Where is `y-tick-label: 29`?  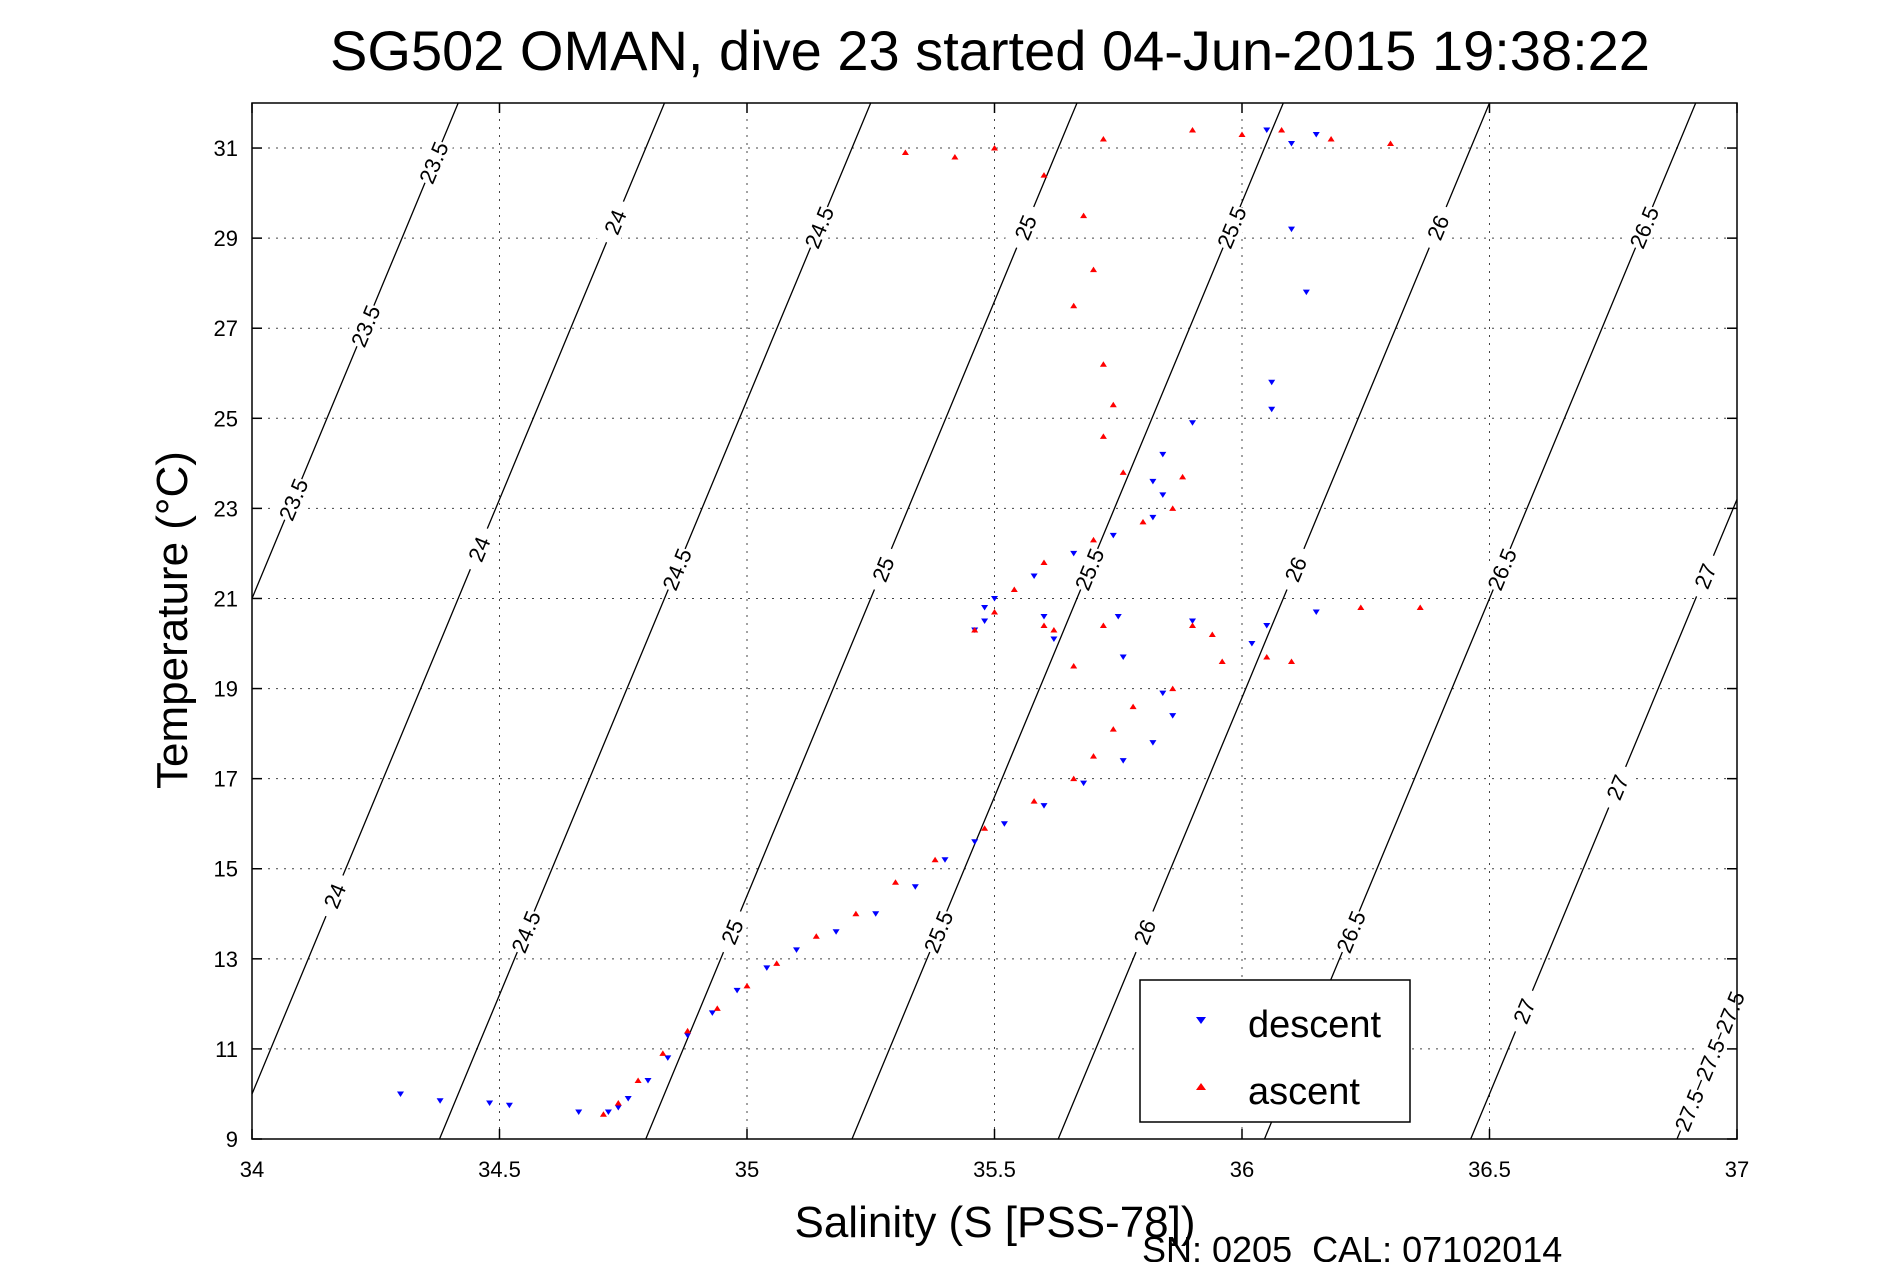
y-tick-label: 29 is located at coordinates (226, 238).